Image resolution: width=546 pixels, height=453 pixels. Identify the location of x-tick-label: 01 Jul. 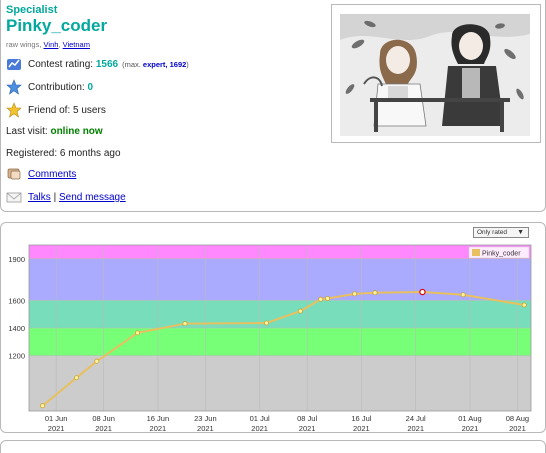
(260, 418).